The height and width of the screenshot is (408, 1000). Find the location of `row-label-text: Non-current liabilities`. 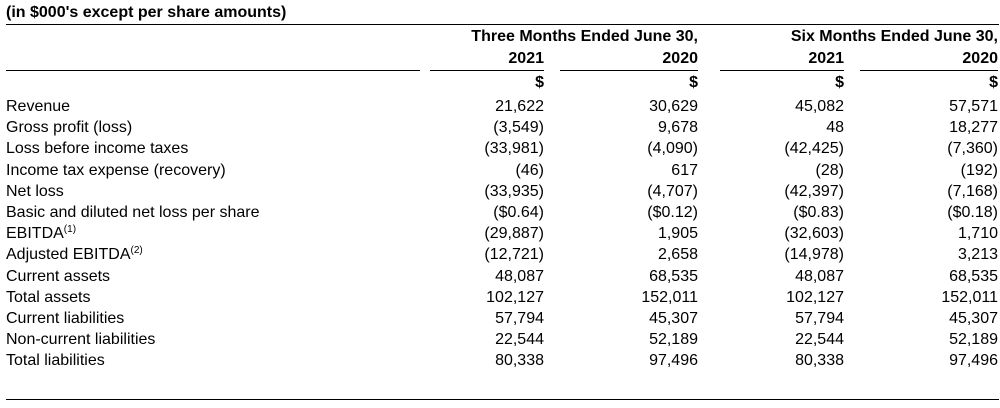

row-label-text: Non-current liabilities is located at coordinates (81, 340).